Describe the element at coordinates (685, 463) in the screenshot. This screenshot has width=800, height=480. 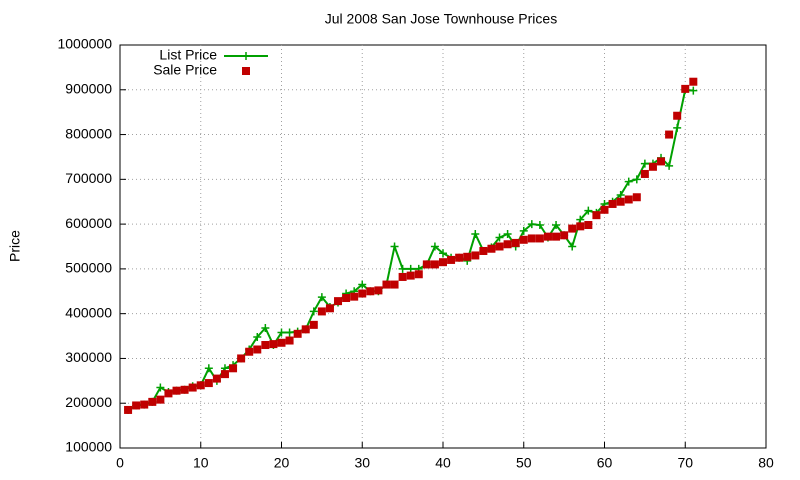
I see `x-tick-label: 70` at that location.